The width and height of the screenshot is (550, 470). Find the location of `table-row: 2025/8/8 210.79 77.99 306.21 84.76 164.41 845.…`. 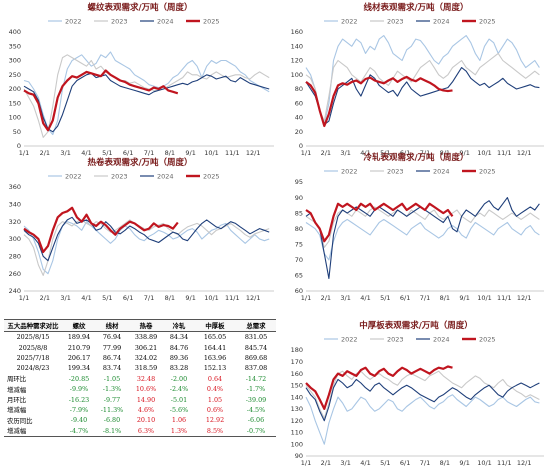

table-row: 2025/8/8 210.79 77.99 306.21 84.76 164.41 845.… is located at coordinates (140, 347).